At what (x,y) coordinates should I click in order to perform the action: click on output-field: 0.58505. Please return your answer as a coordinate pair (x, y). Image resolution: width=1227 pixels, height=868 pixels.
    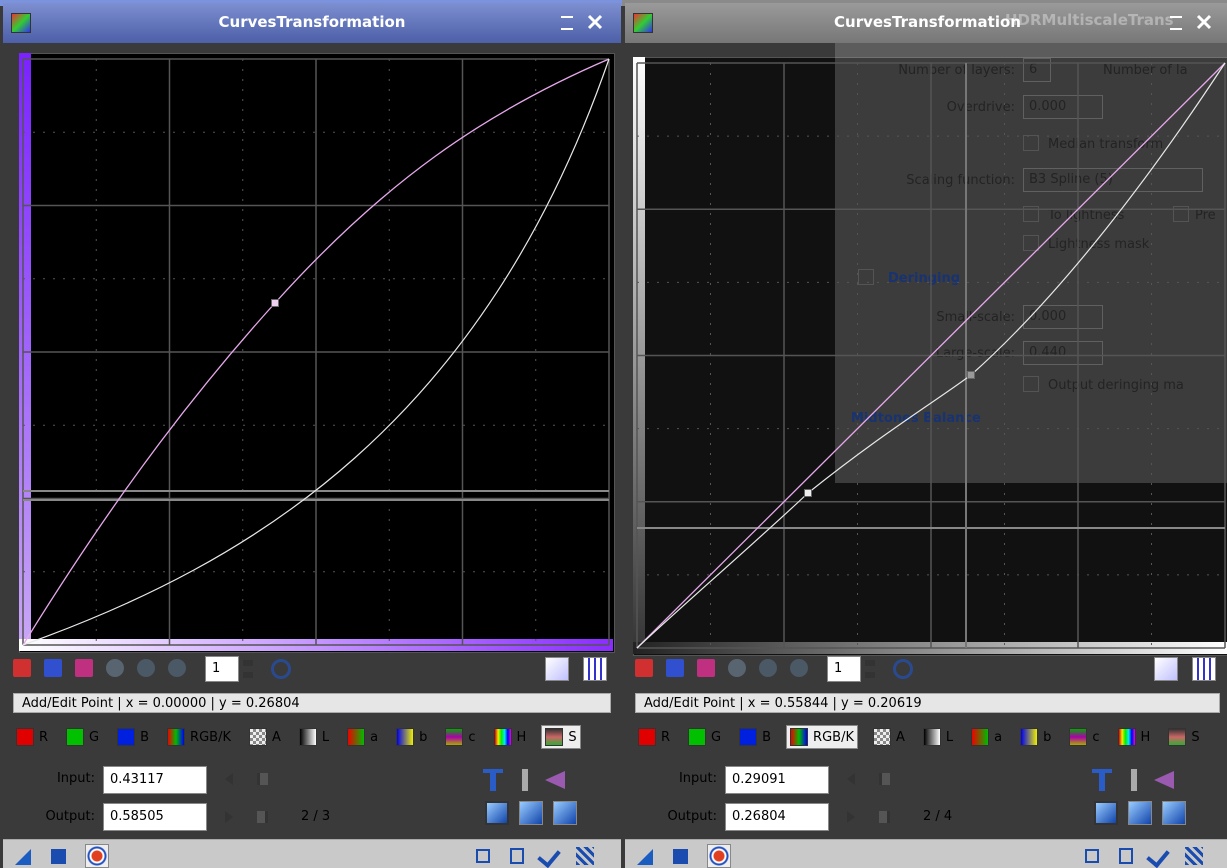
    Looking at the image, I should click on (155, 817).